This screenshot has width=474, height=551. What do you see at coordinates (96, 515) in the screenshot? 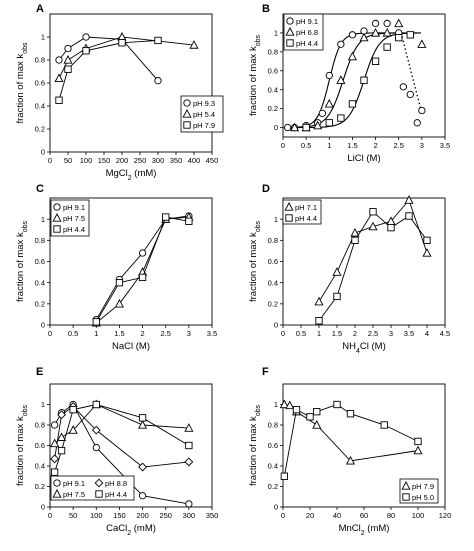
I see `panel-e-xtick-label: 100` at bounding box center [96, 515].